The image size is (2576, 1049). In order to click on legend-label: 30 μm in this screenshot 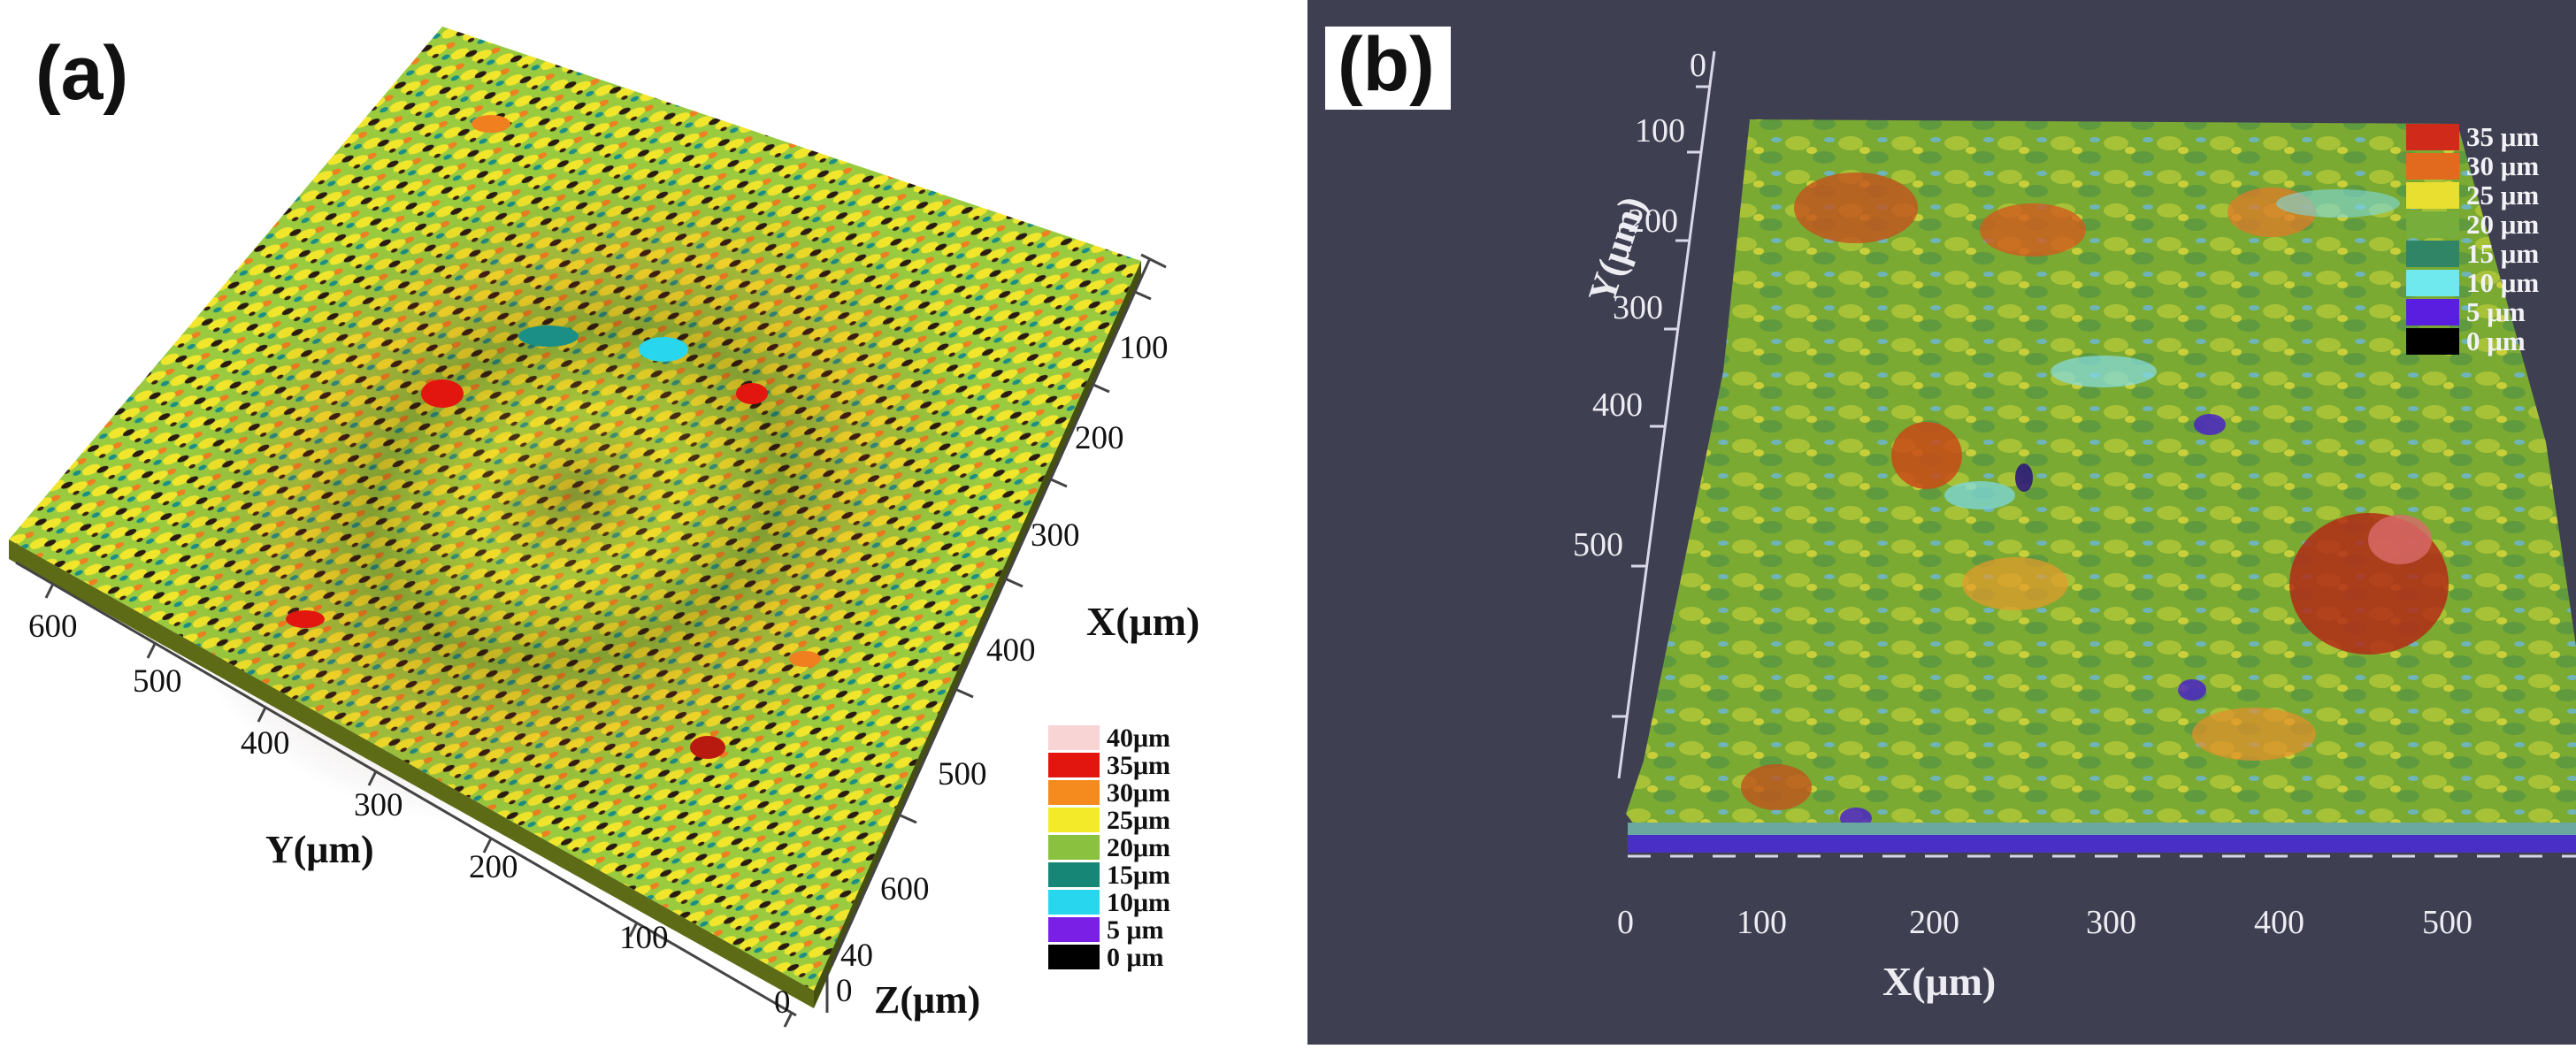, I will do `click(2502, 165)`.